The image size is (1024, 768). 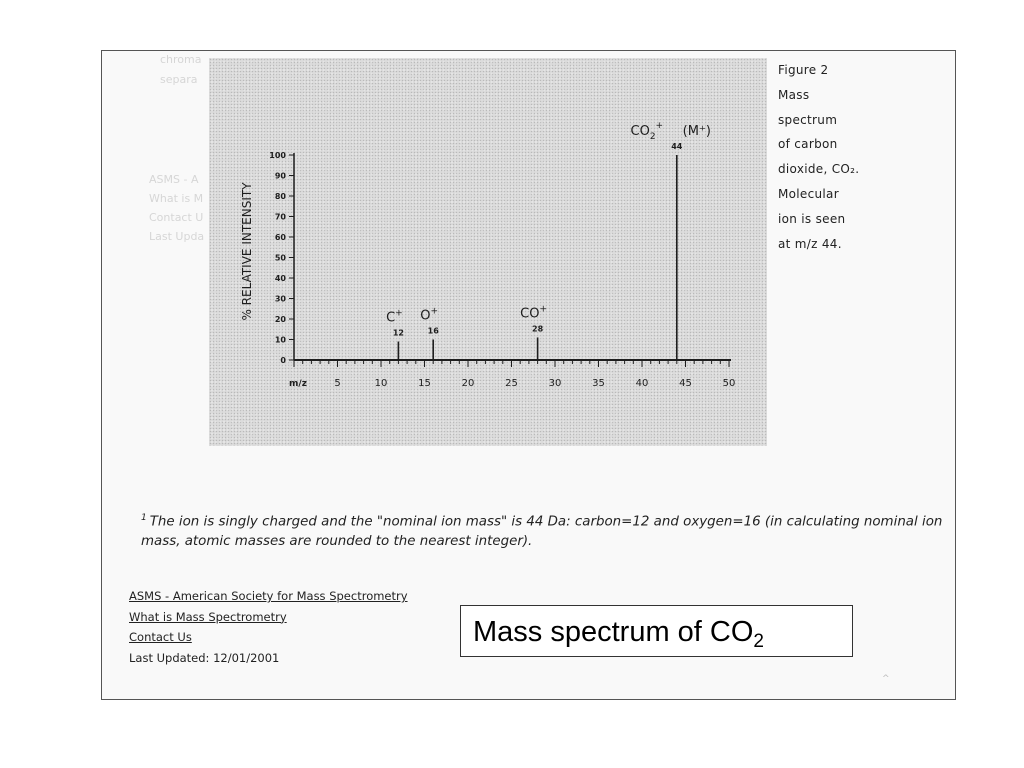 I want to click on x-tick-label: 45, so click(x=685, y=383).